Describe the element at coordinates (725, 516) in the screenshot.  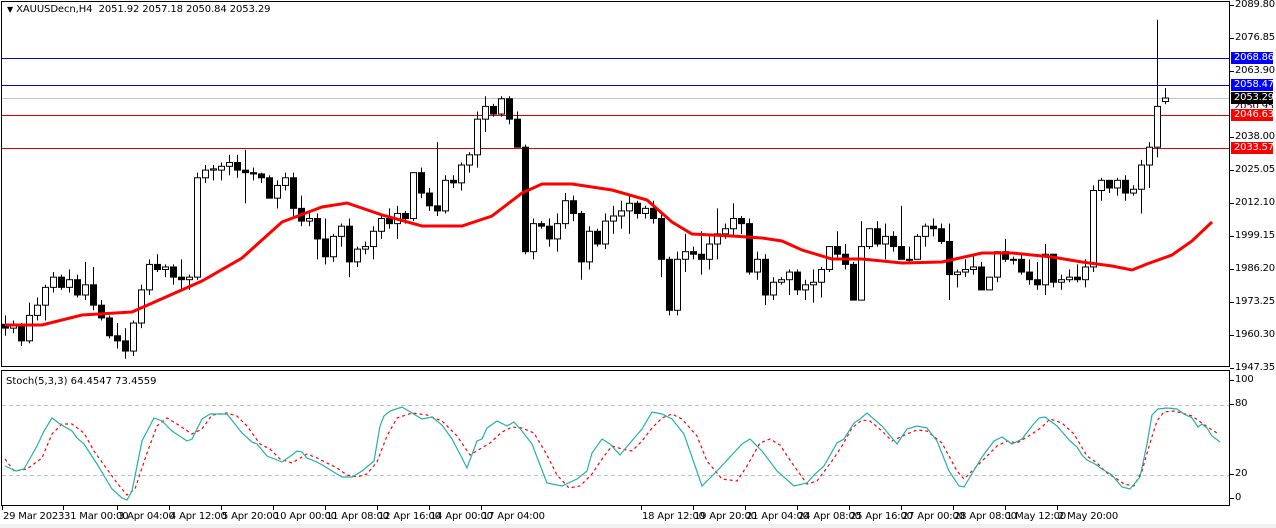
I see `time-label: 19 Apr 20:00` at that location.